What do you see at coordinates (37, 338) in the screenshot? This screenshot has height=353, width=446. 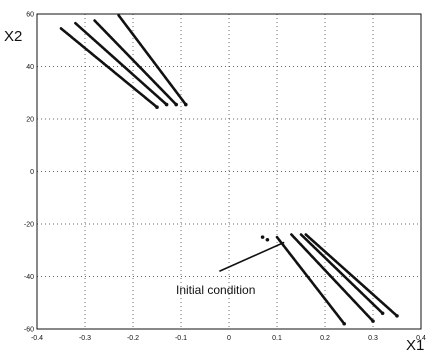 I see `x-tick-label: -0.4` at bounding box center [37, 338].